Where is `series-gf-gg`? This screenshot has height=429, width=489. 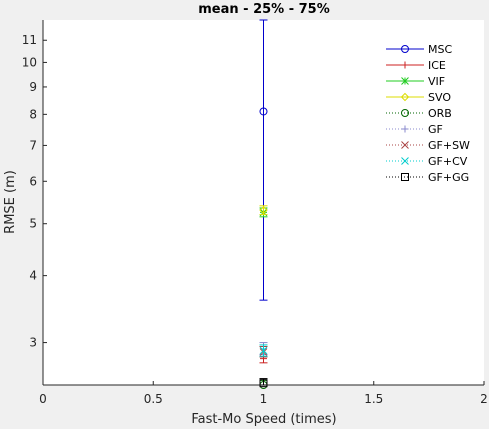 series-gf-gg is located at coordinates (263, 383).